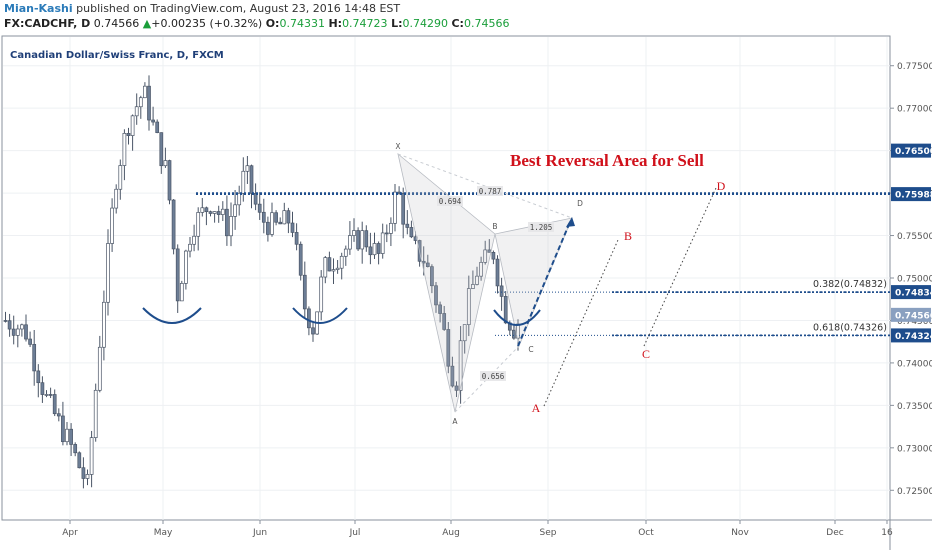  Describe the element at coordinates (530, 349) in the screenshot. I see `pattern-point-c: C` at that location.